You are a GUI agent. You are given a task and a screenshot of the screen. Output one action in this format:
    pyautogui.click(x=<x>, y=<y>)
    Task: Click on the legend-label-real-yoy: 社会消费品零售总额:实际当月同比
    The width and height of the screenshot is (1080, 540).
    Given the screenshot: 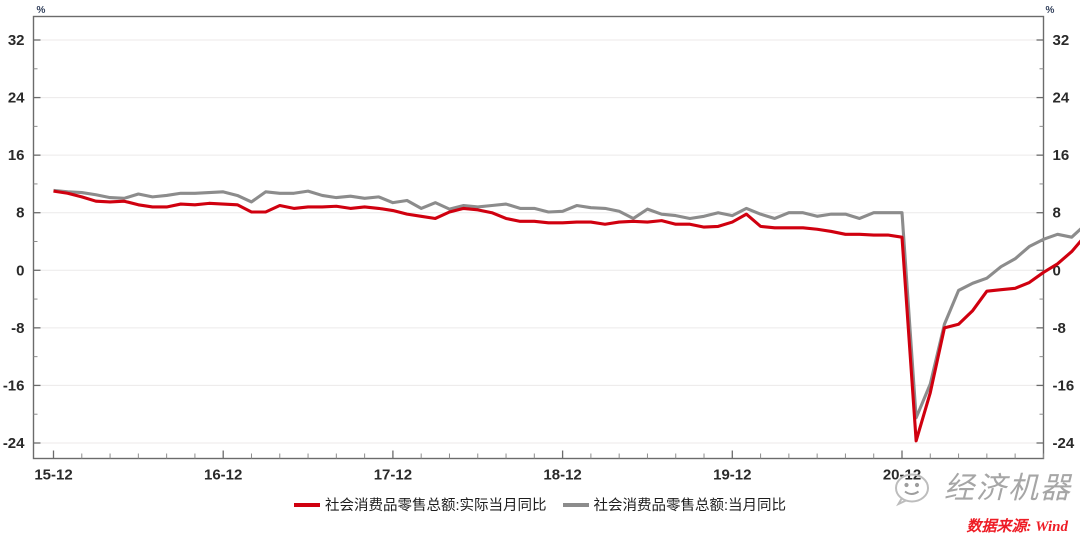 What is the action you would take?
    pyautogui.click(x=435, y=506)
    